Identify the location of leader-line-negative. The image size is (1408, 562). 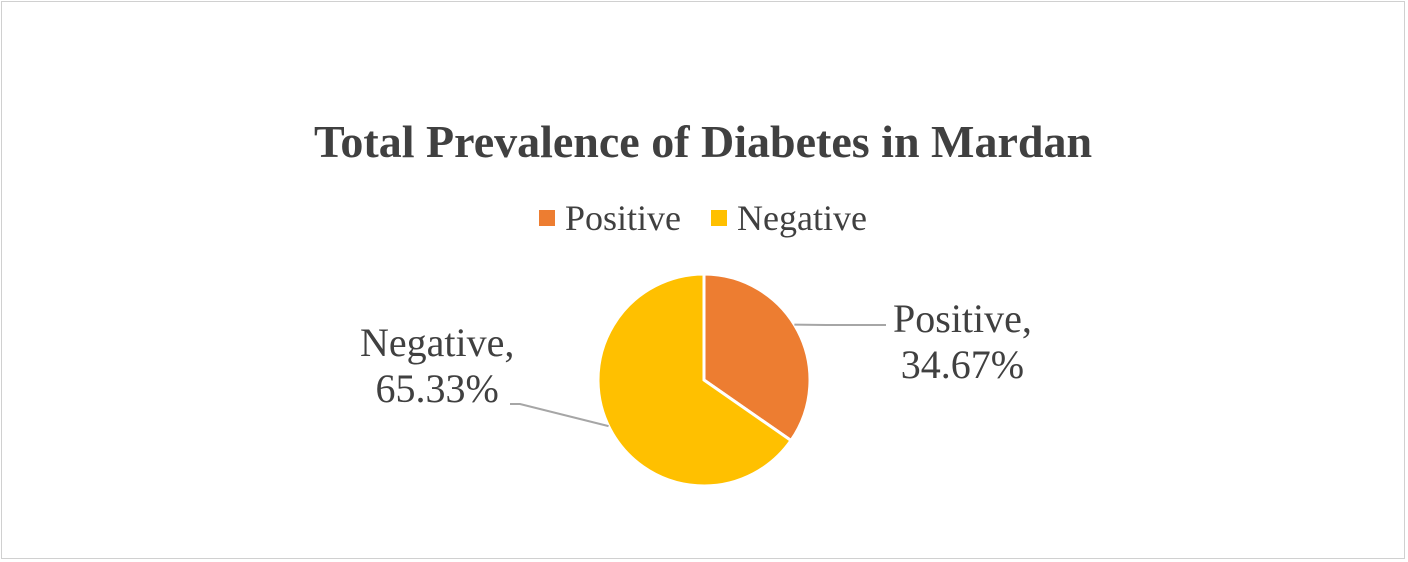
(559, 415).